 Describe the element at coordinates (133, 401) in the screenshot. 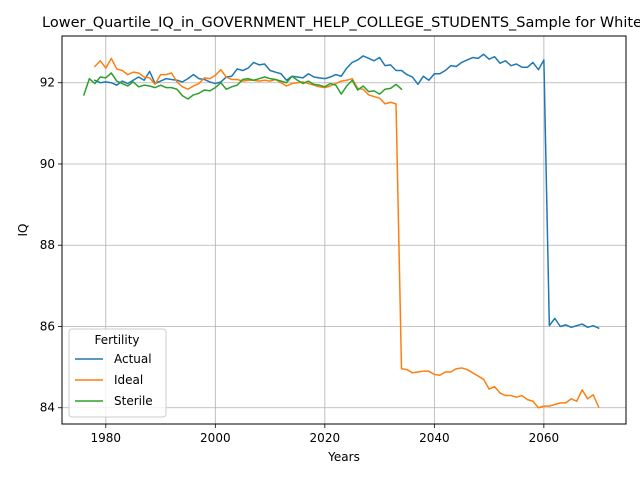

I see `legend-label-sterile: Sterile` at that location.